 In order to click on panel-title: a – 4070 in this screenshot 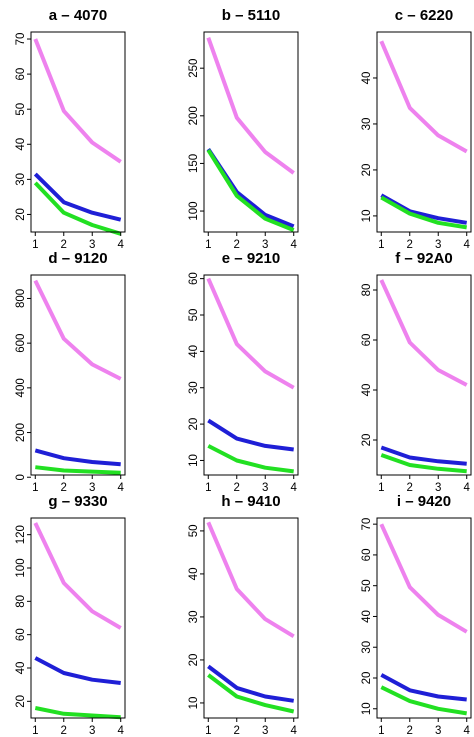, I will do `click(78, 15)`.